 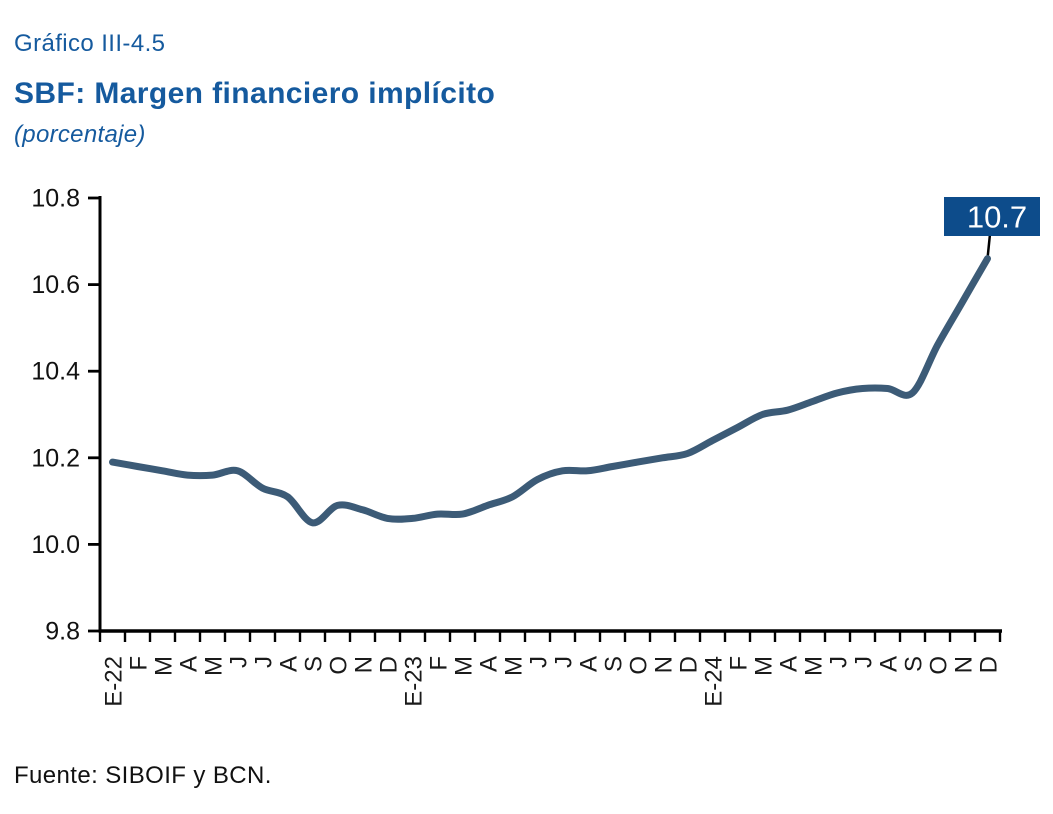 What do you see at coordinates (55, 199) in the screenshot?
I see `y-tick-label: 10.8` at bounding box center [55, 199].